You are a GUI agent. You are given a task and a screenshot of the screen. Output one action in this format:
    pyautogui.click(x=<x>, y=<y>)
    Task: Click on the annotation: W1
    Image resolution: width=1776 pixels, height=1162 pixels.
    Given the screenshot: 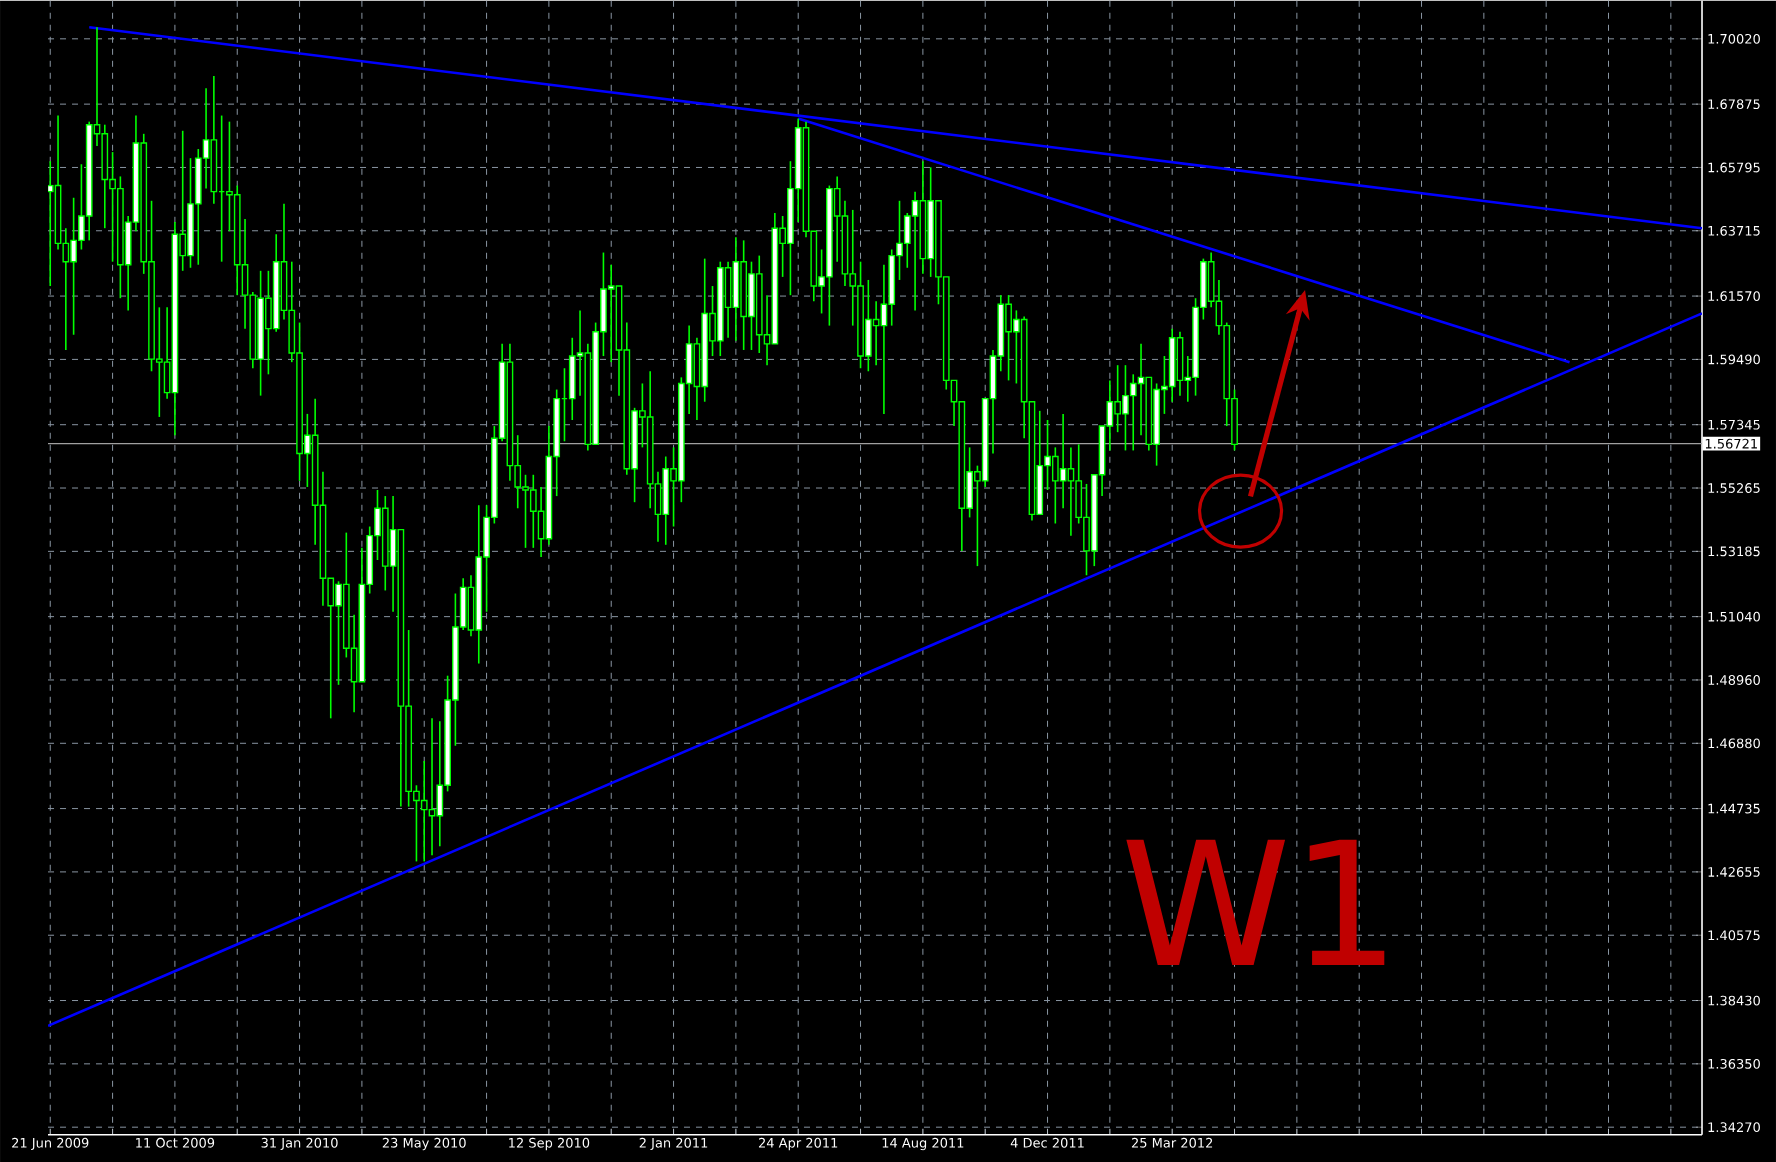 What is the action you would take?
    pyautogui.click(x=1255, y=902)
    